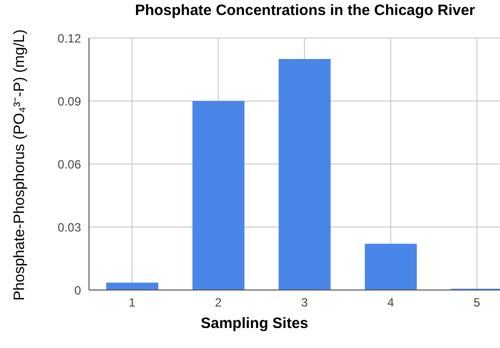 The width and height of the screenshot is (500, 348). I want to click on x-axis-title: Sampling Sites, so click(254, 323).